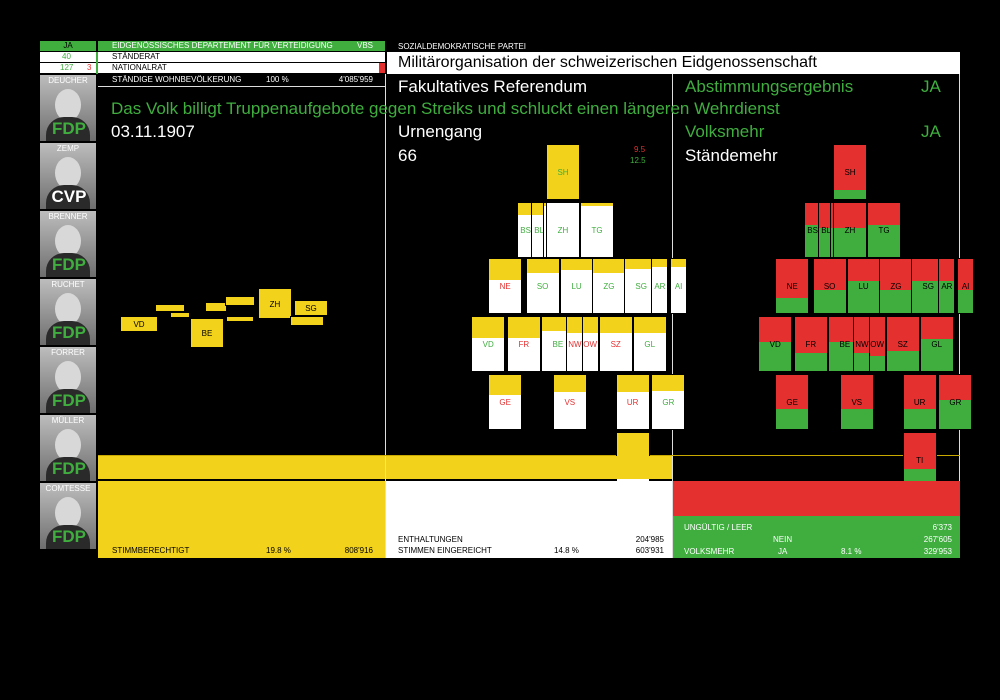 Image resolution: width=1000 pixels, height=700 pixels. What do you see at coordinates (575, 344) in the screenshot?
I see `canton-label: NW` at bounding box center [575, 344].